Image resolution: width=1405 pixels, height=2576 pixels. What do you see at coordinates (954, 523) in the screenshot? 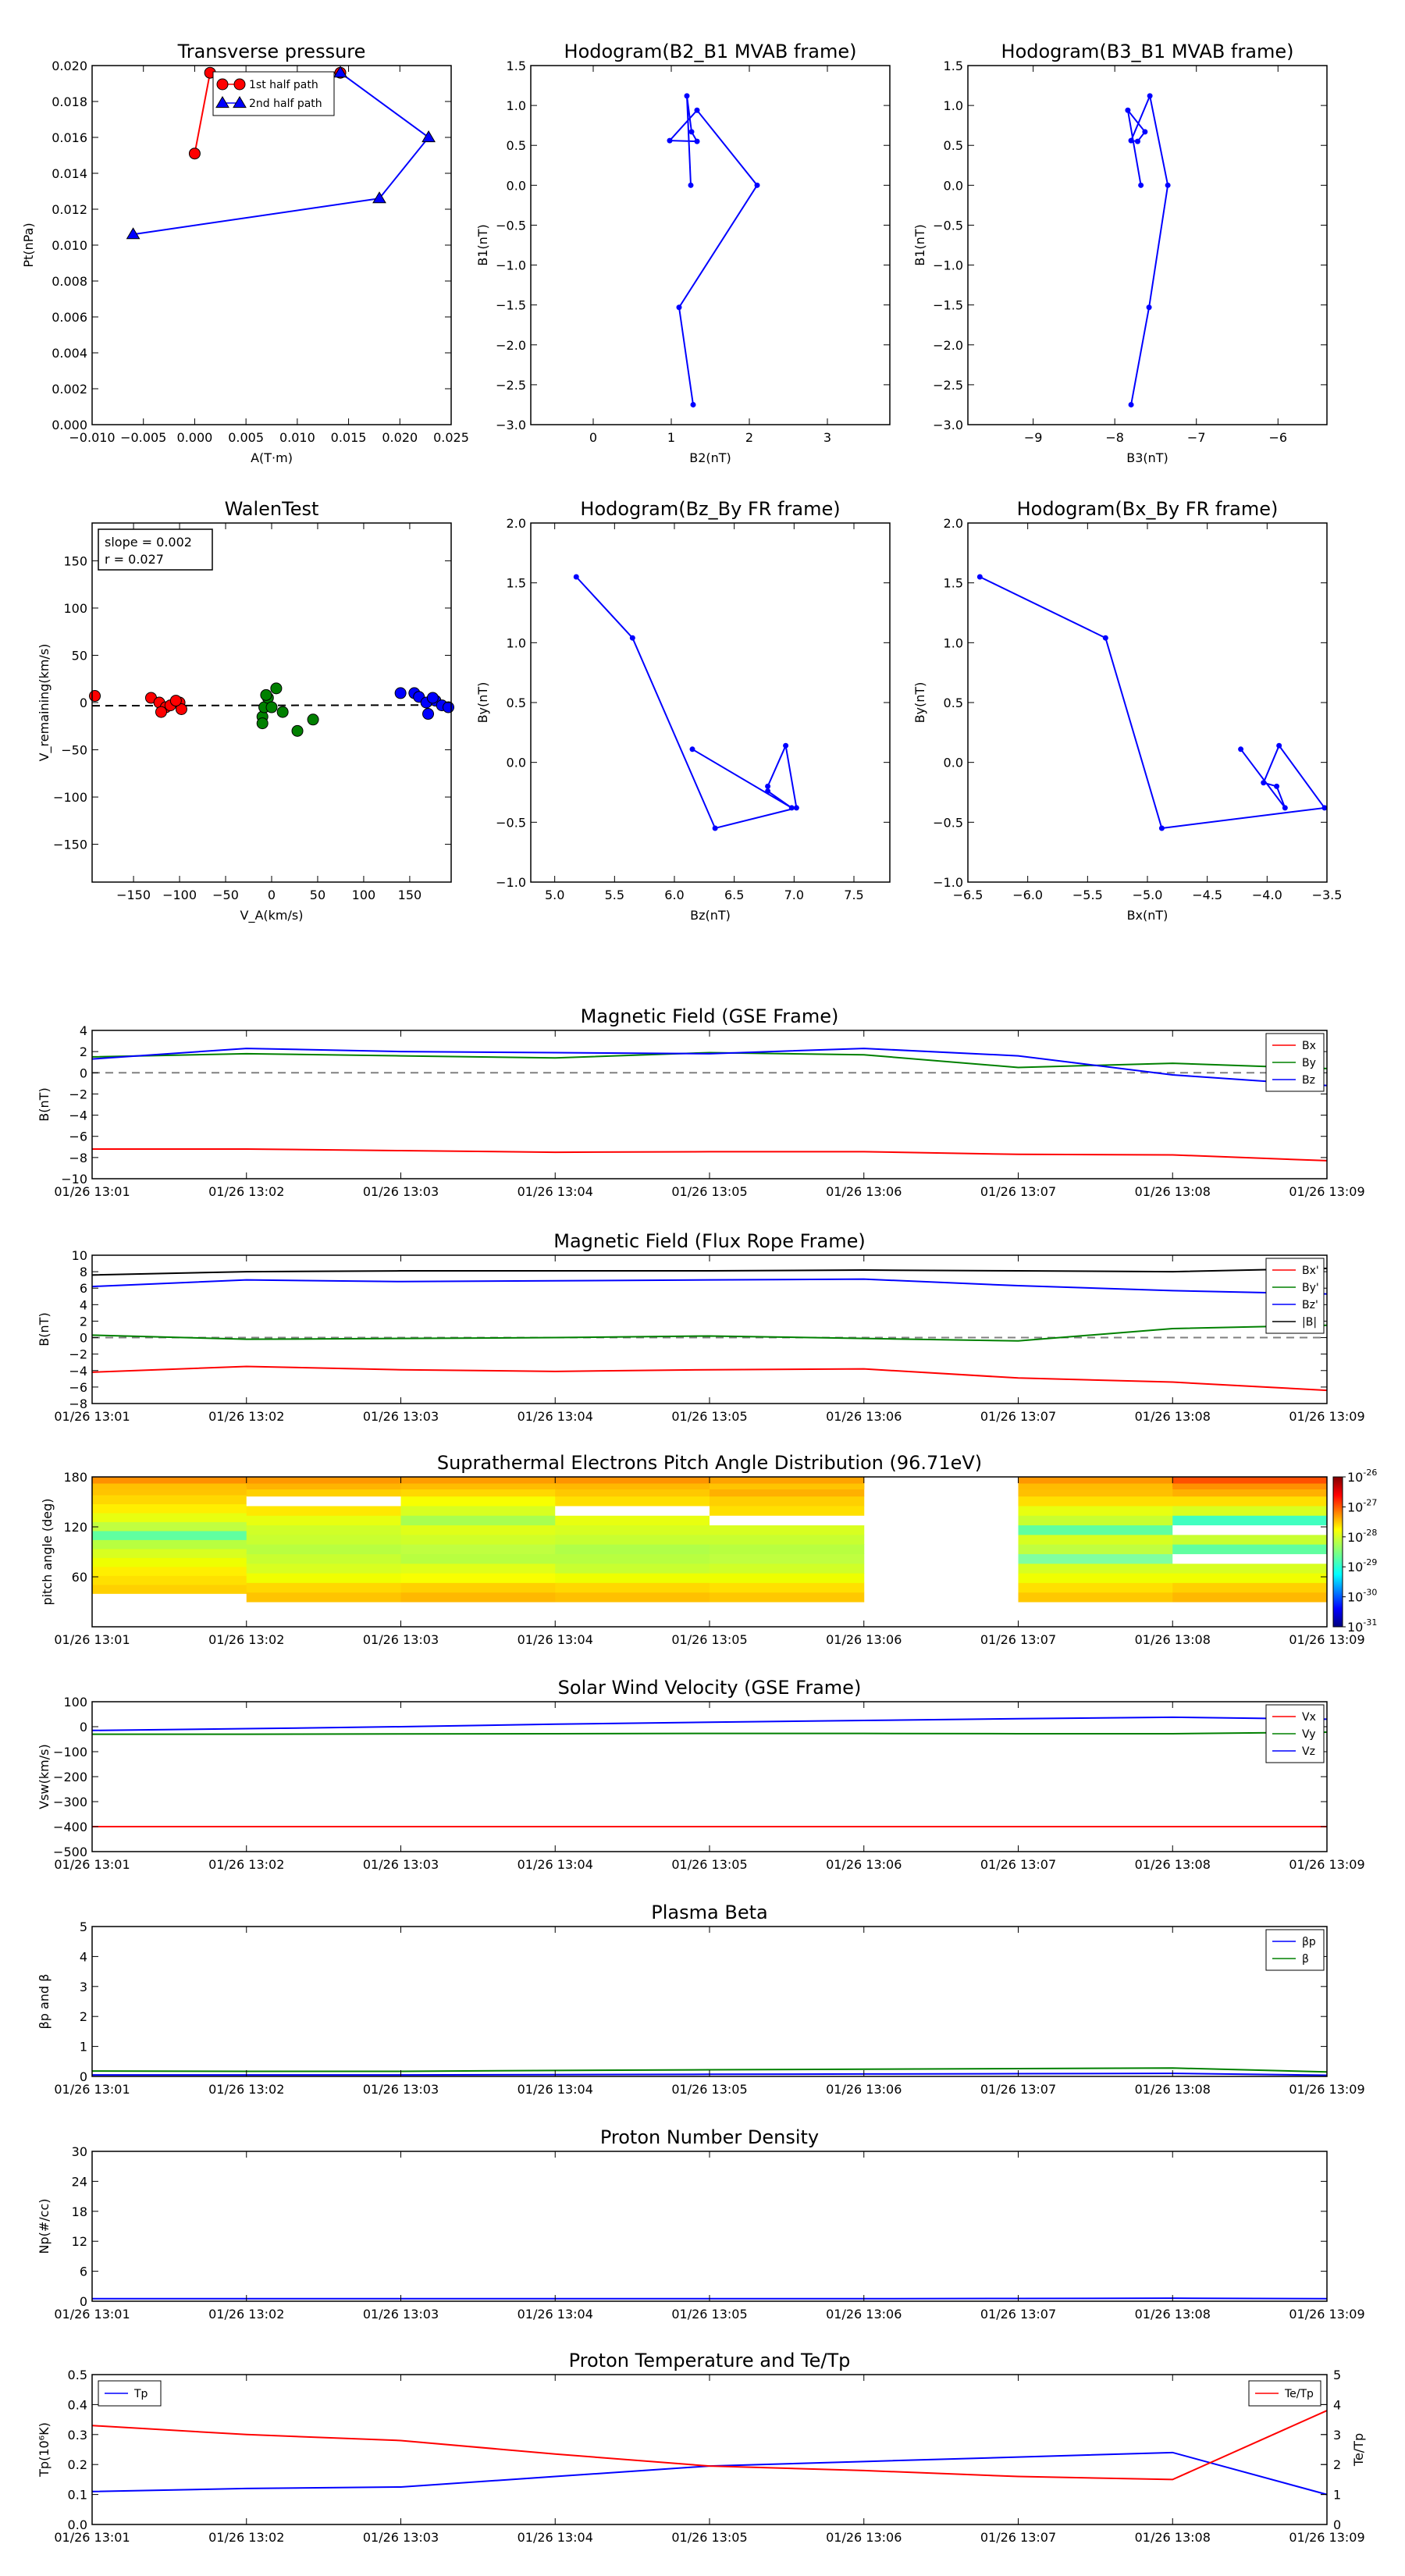
I see `y-tick-label: 2.0` at bounding box center [954, 523].